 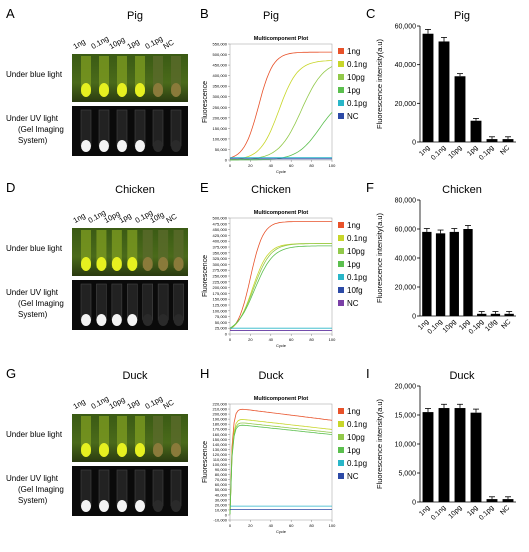 I want to click on x-tick-label: 100, so click(x=332, y=339).